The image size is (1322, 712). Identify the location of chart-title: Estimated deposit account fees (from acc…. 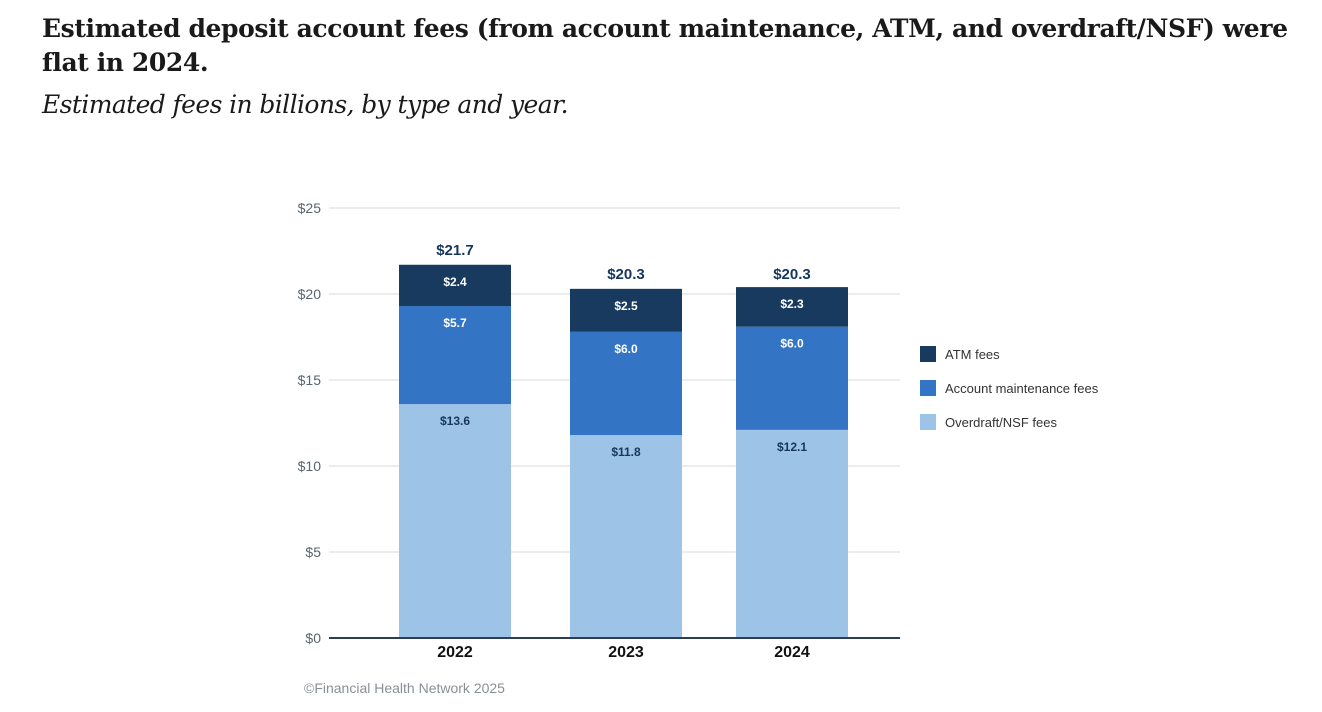
(665, 45).